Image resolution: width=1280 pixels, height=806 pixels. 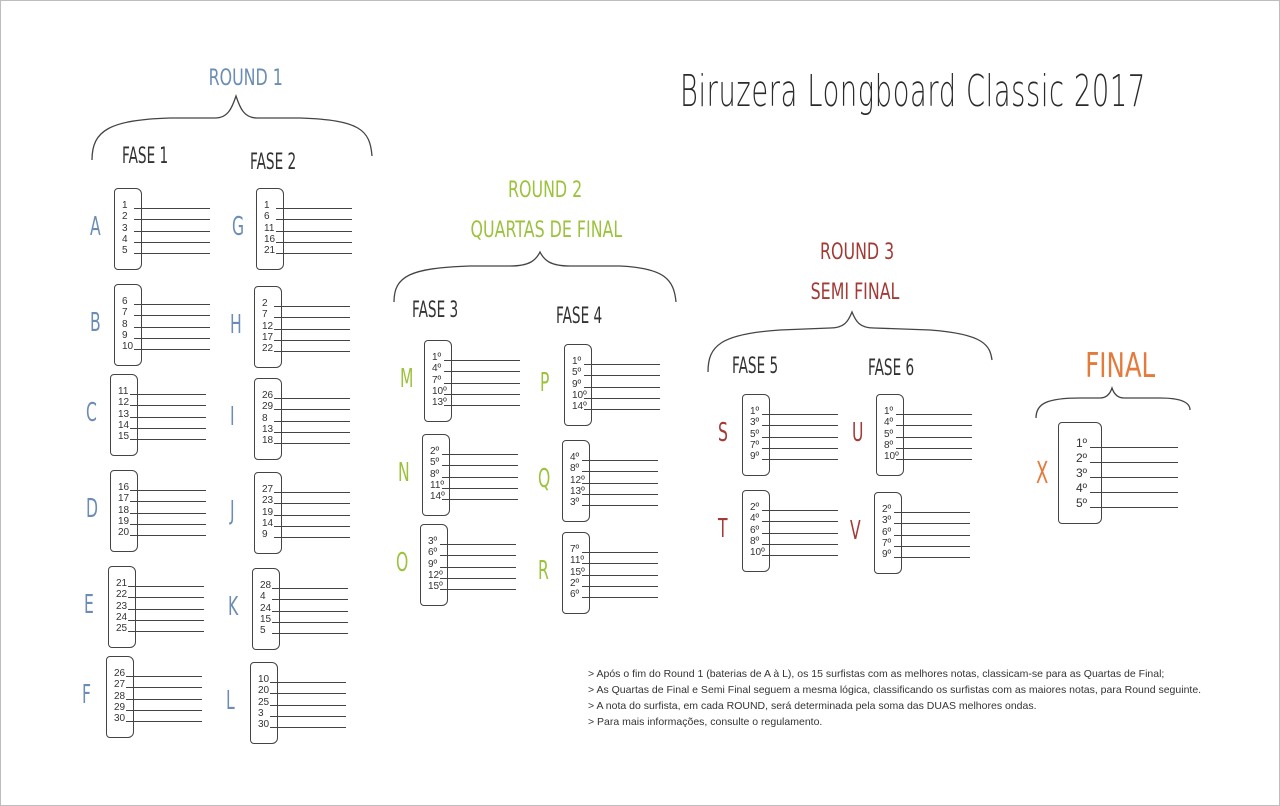 I want to click on round2-brace, so click(x=535, y=276).